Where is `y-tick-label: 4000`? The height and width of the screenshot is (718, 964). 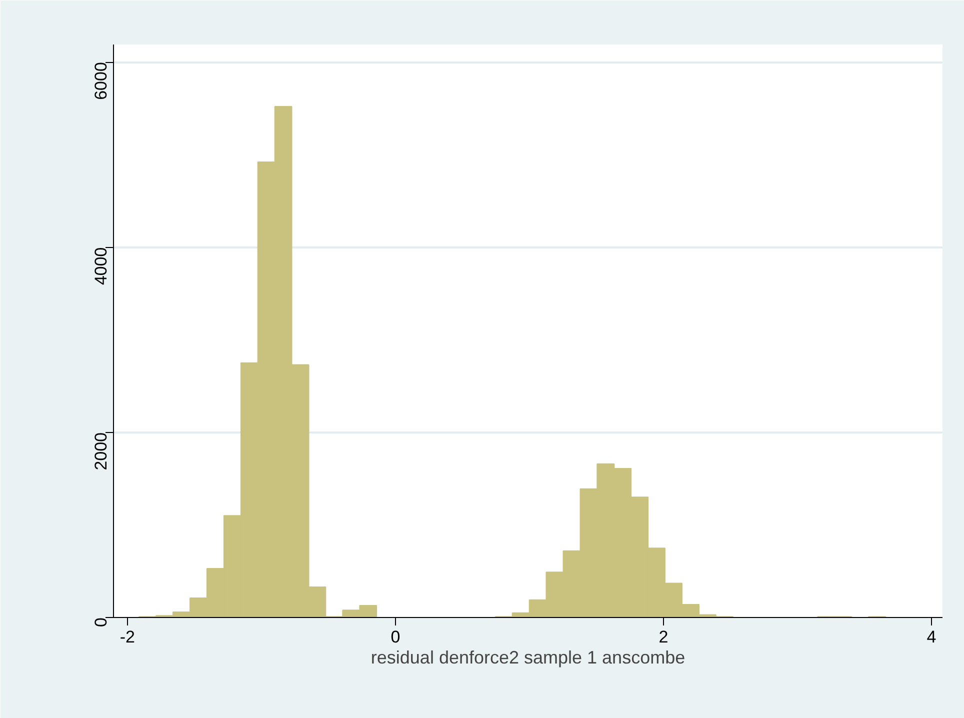
y-tick-label: 4000 is located at coordinates (101, 266).